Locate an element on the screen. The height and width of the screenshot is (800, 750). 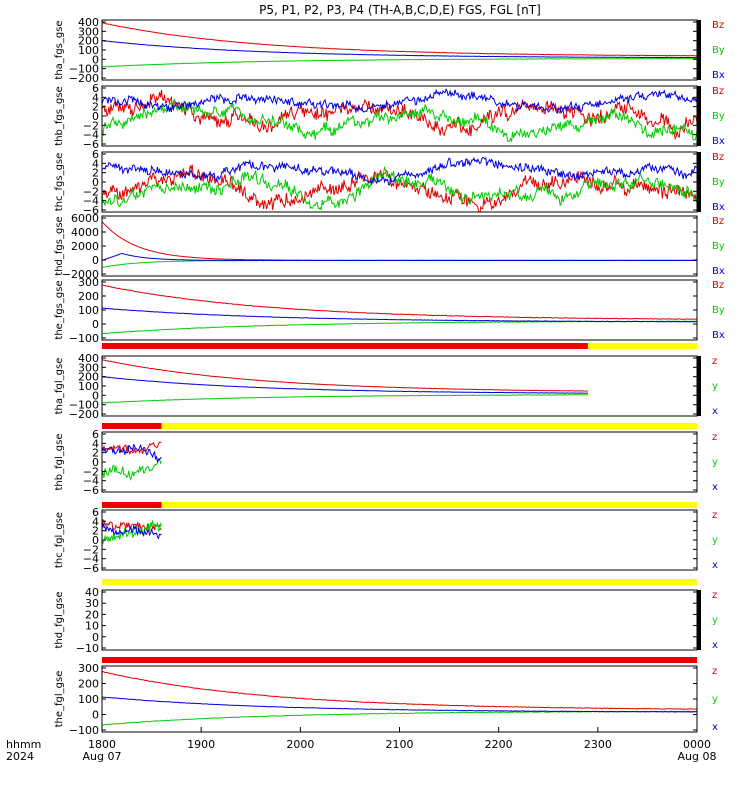
x-tick-label: 2200 is located at coordinates (499, 744).